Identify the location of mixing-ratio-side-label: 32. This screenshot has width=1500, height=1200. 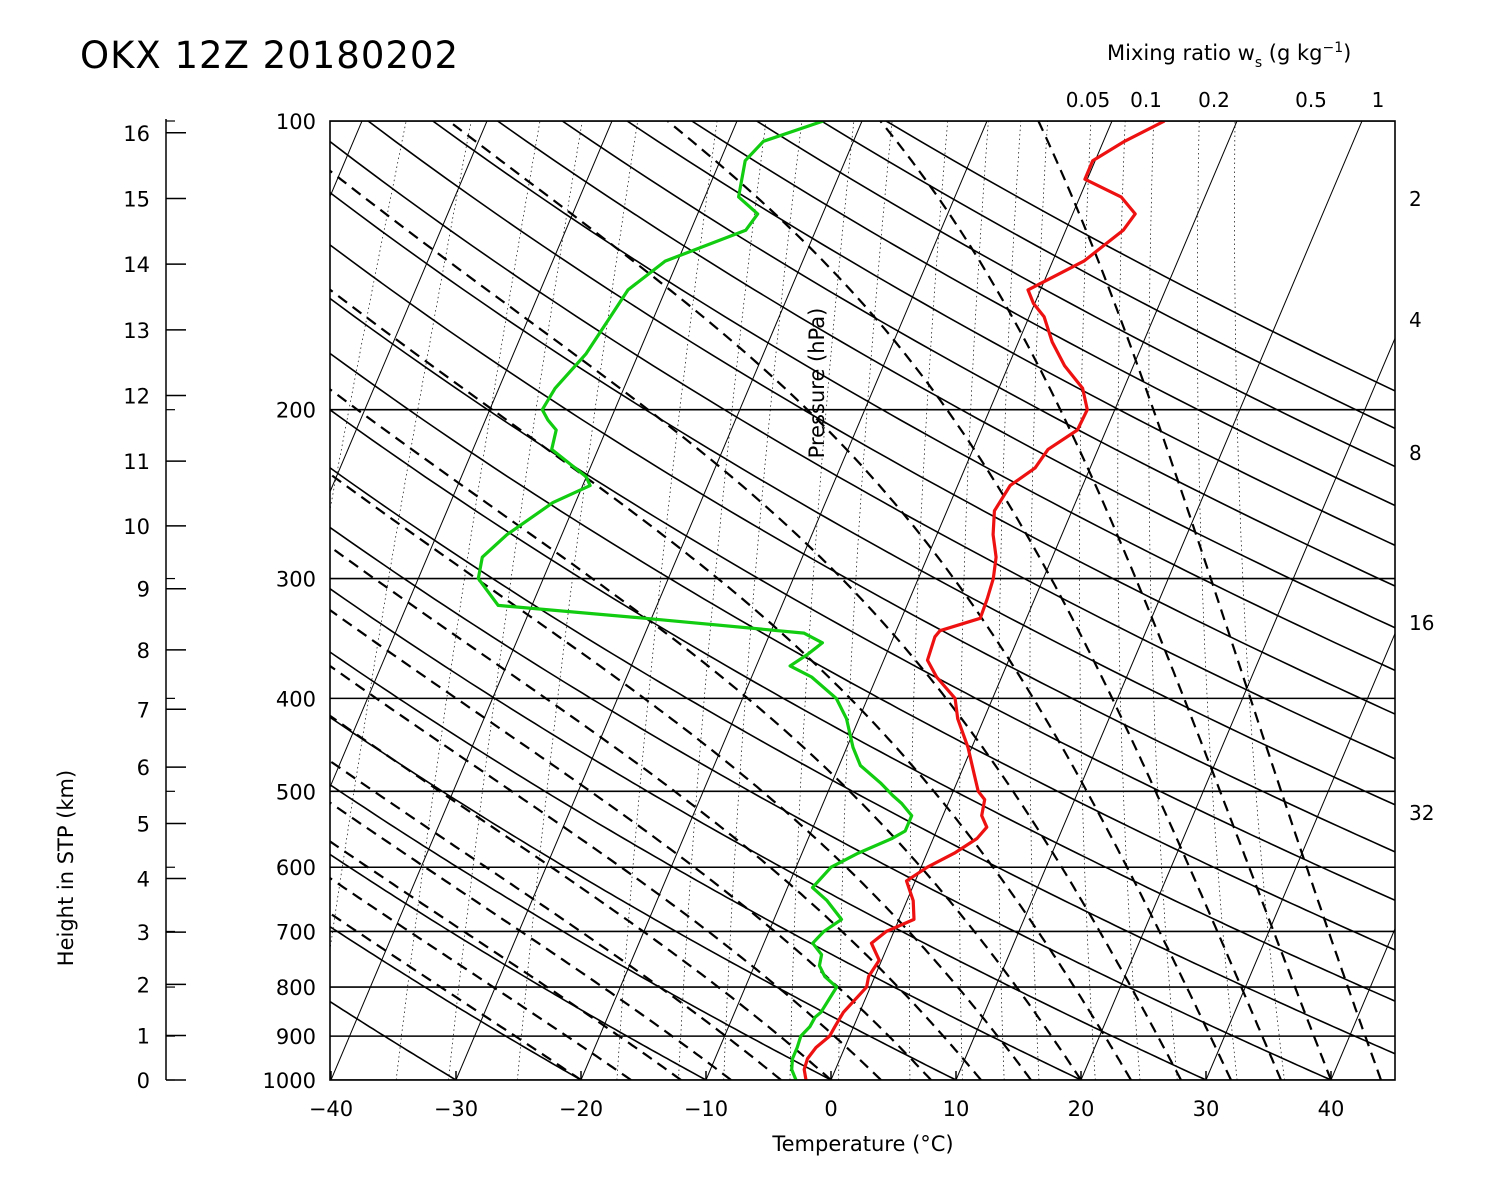
(1421, 813).